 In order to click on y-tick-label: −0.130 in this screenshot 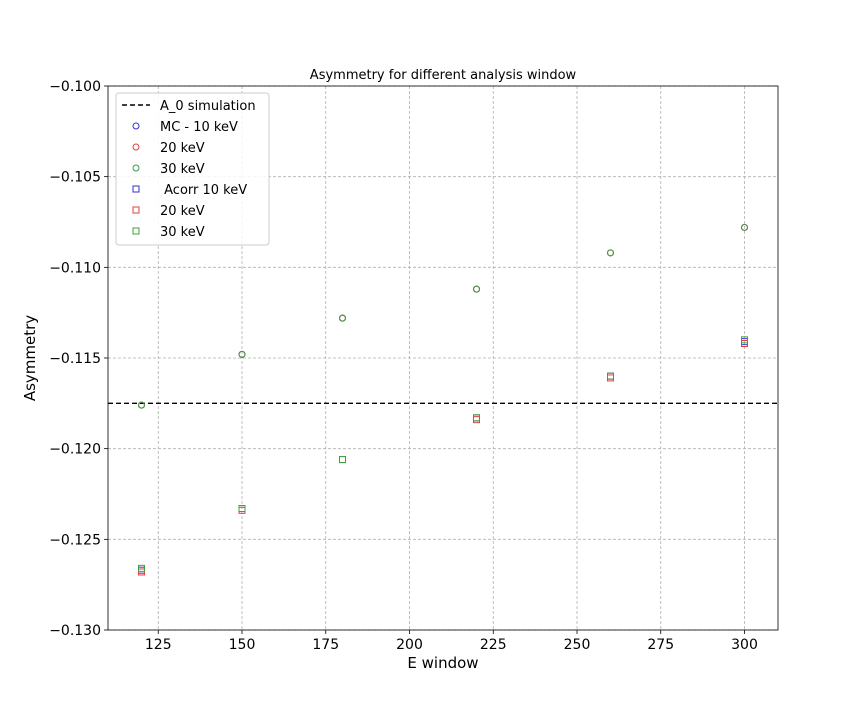, I will do `click(75, 631)`.